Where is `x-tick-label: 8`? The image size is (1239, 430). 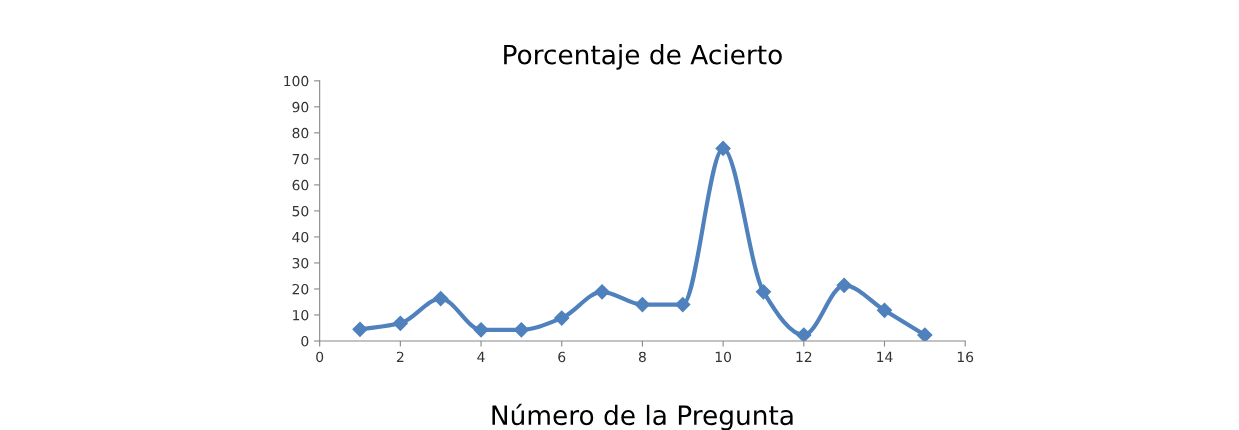 x-tick-label: 8 is located at coordinates (642, 357).